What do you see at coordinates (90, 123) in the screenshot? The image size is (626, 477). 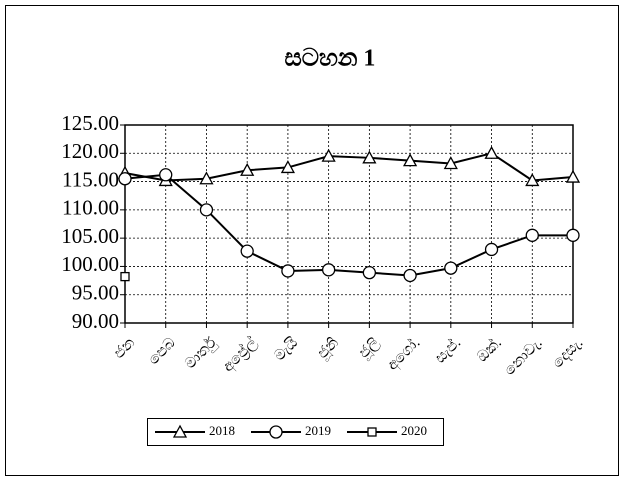 I see `y-tick-label: 125.00` at bounding box center [90, 123].